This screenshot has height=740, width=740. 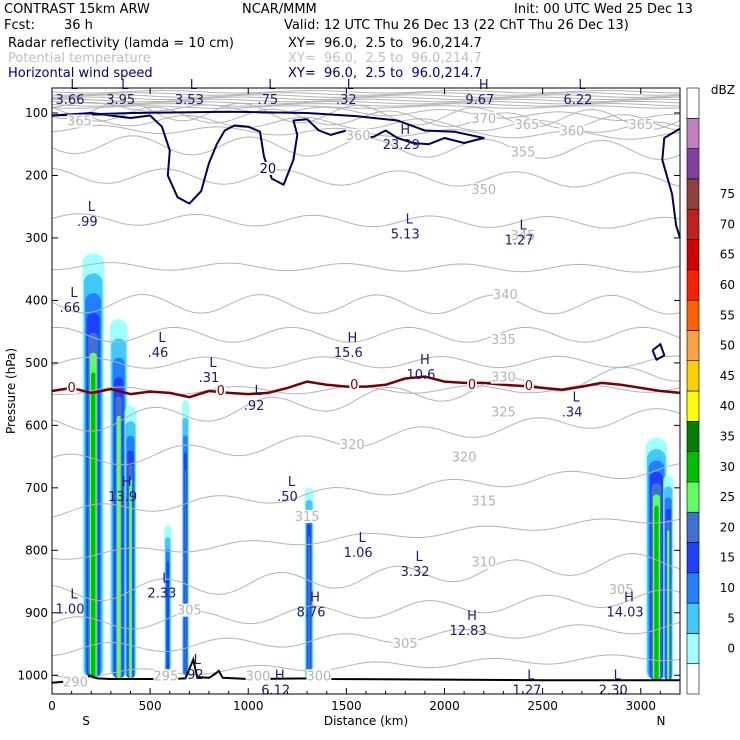 I want to click on x-tick-label-3: 1500, so click(x=346, y=706).